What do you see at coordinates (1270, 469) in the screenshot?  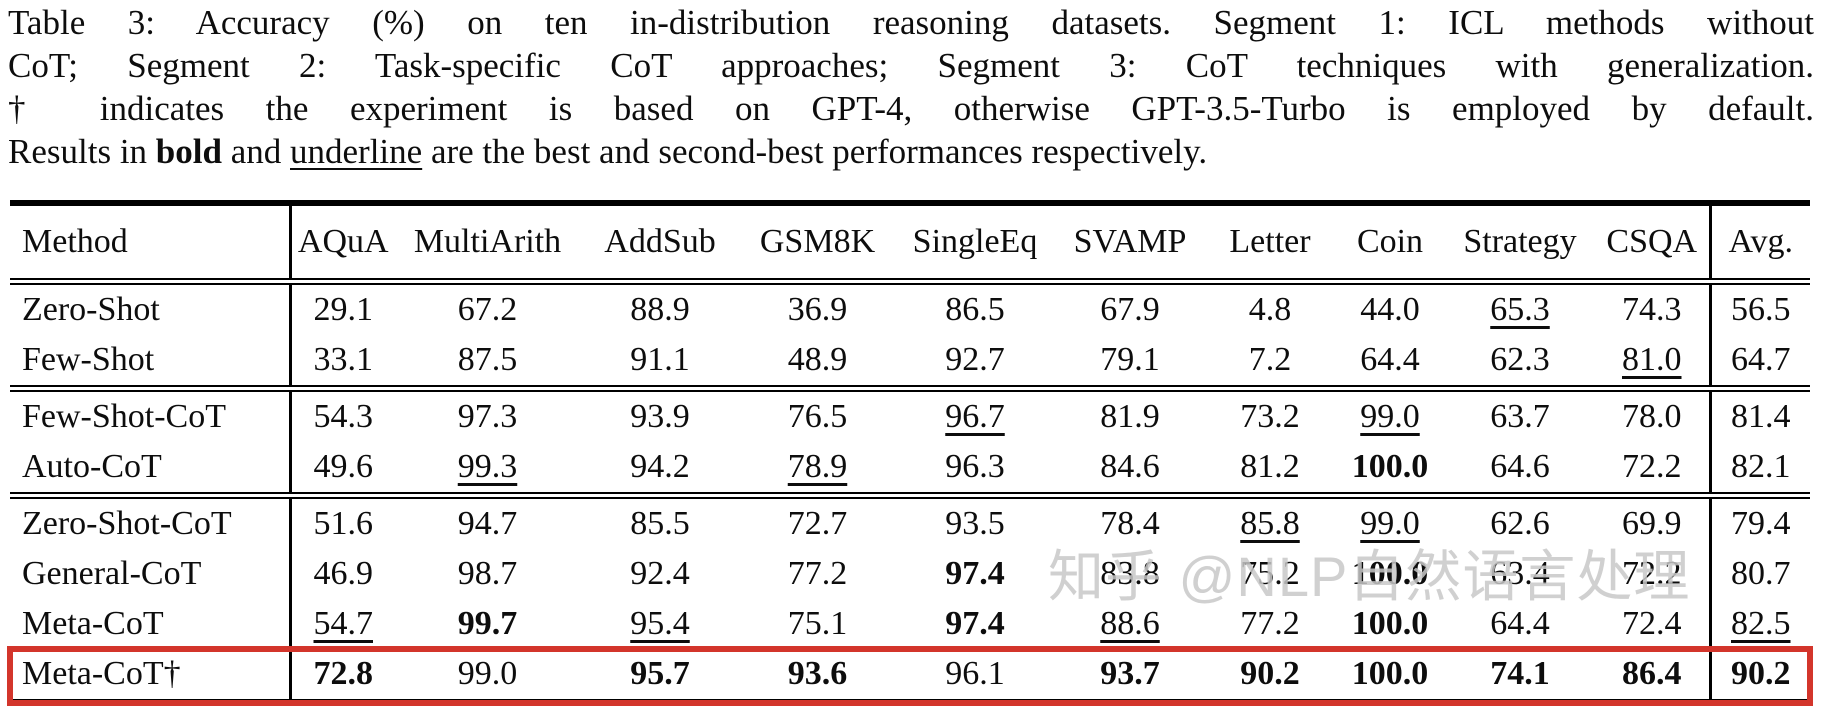 I see `value-cell: 81.2` at bounding box center [1270, 469].